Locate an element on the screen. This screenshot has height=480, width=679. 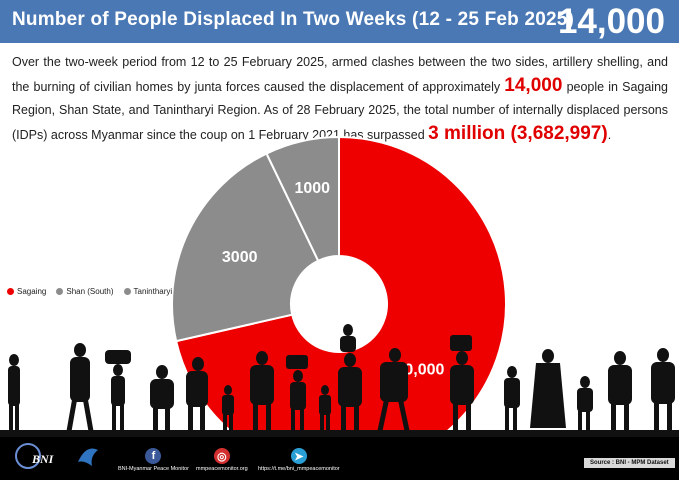
legend-item: Sagaing is located at coordinates (26, 291).